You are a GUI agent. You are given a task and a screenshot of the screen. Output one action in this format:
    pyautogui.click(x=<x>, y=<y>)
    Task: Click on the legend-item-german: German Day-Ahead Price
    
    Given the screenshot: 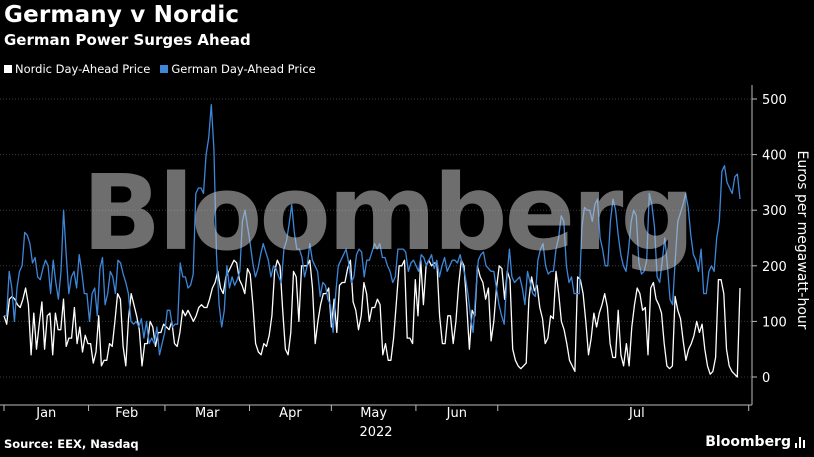 What is the action you would take?
    pyautogui.click(x=238, y=69)
    